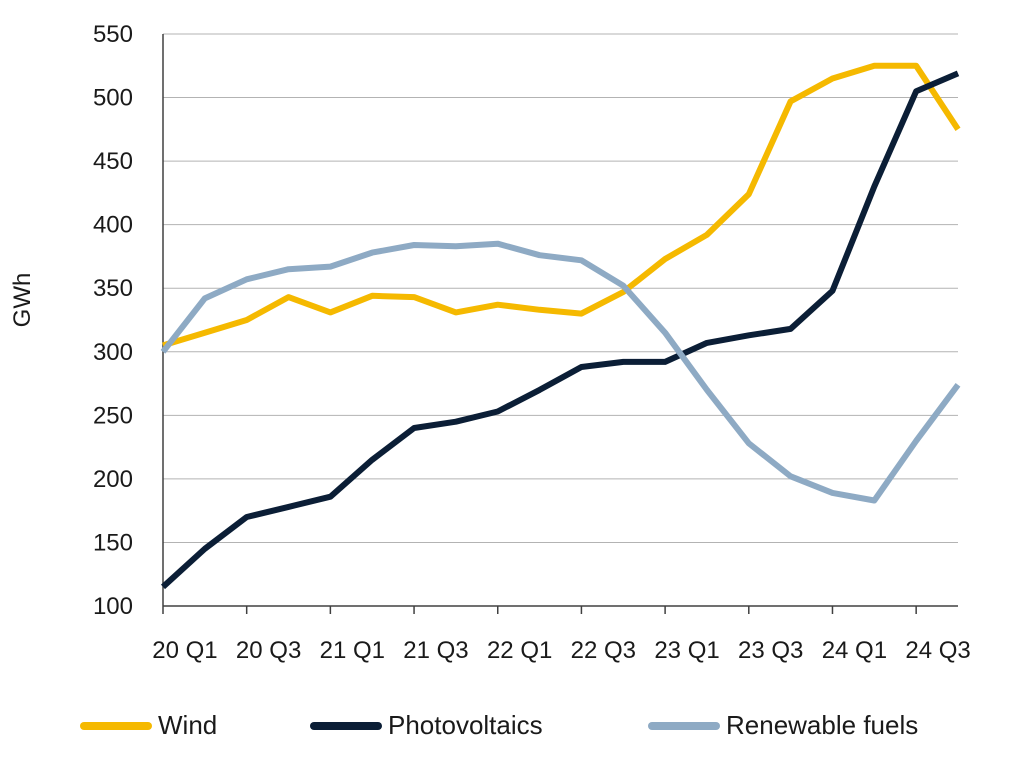  What do you see at coordinates (188, 725) in the screenshot?
I see `legend-label-wind: Wind` at bounding box center [188, 725].